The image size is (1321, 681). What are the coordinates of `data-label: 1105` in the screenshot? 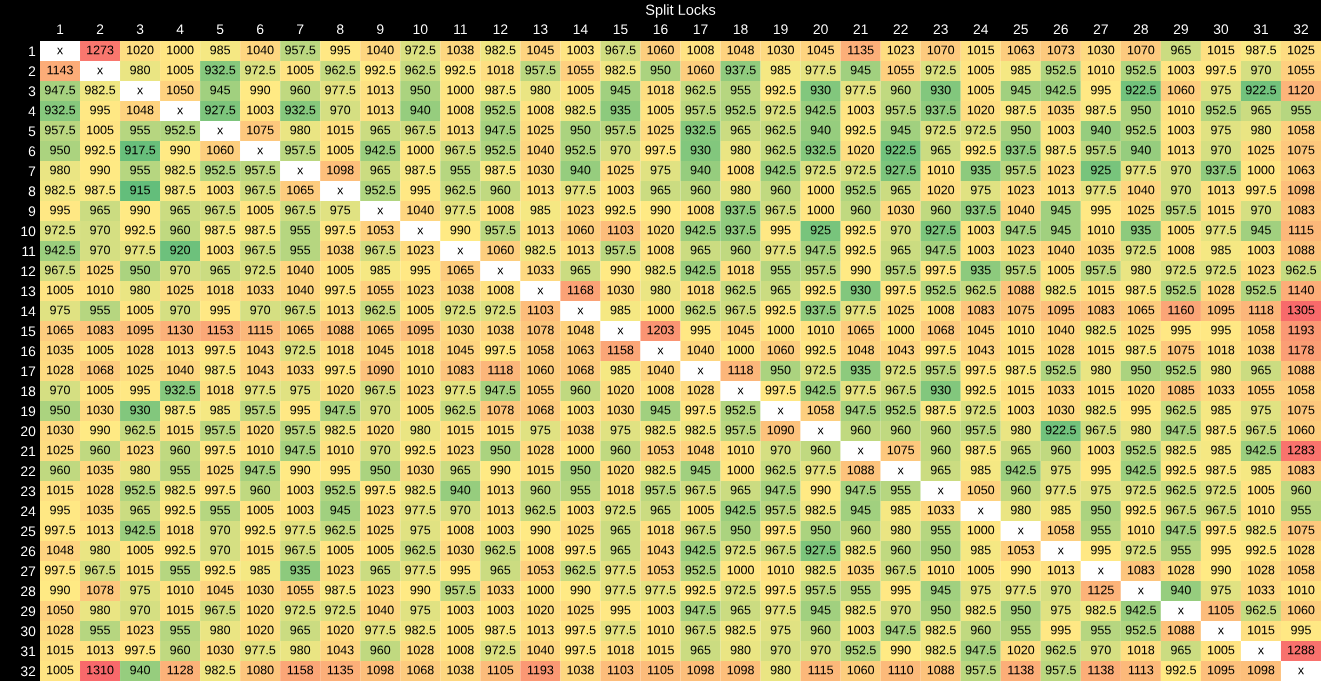 It's located at (500, 670).